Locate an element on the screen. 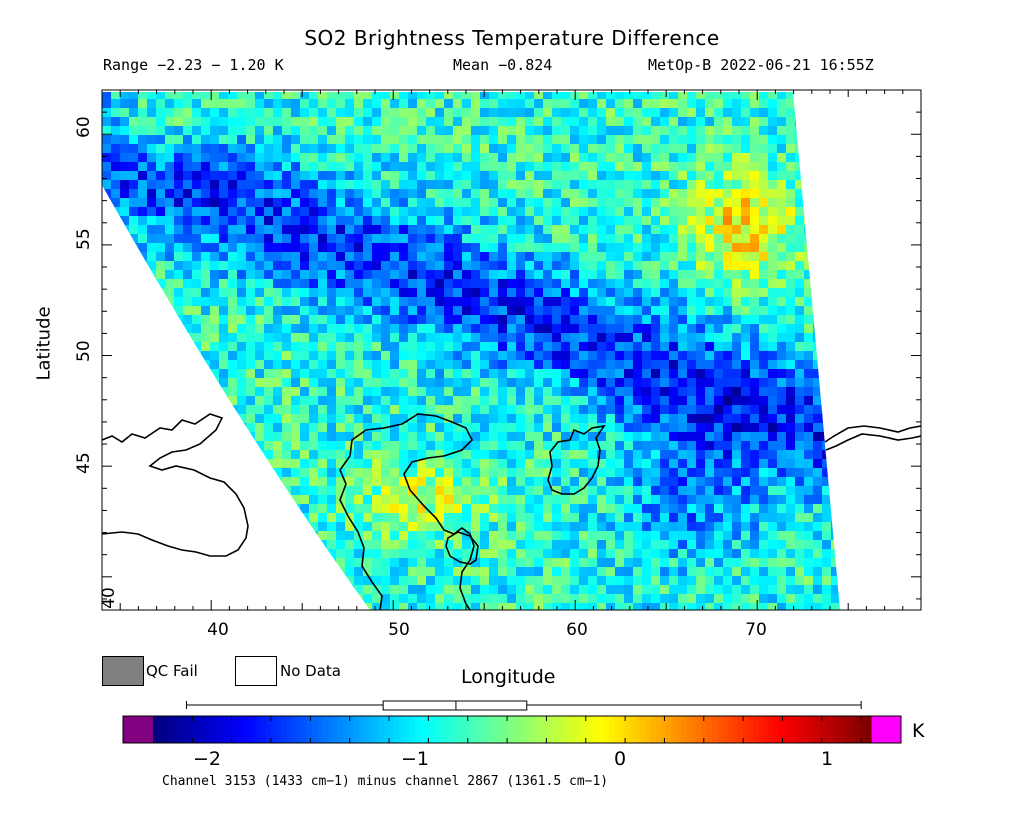  colorbar-unit: K is located at coordinates (918, 731).